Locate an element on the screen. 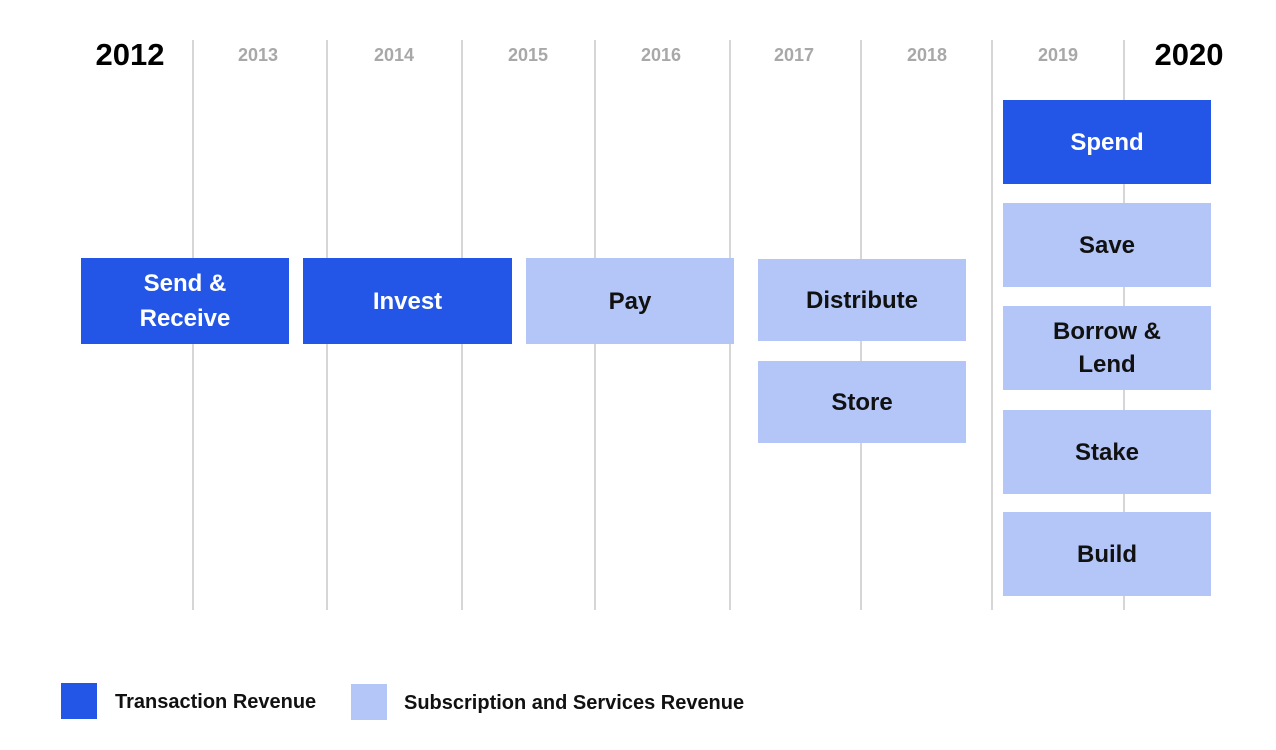 The image size is (1276, 750). product-send-receive-label: Send & Receive is located at coordinates (185, 301).